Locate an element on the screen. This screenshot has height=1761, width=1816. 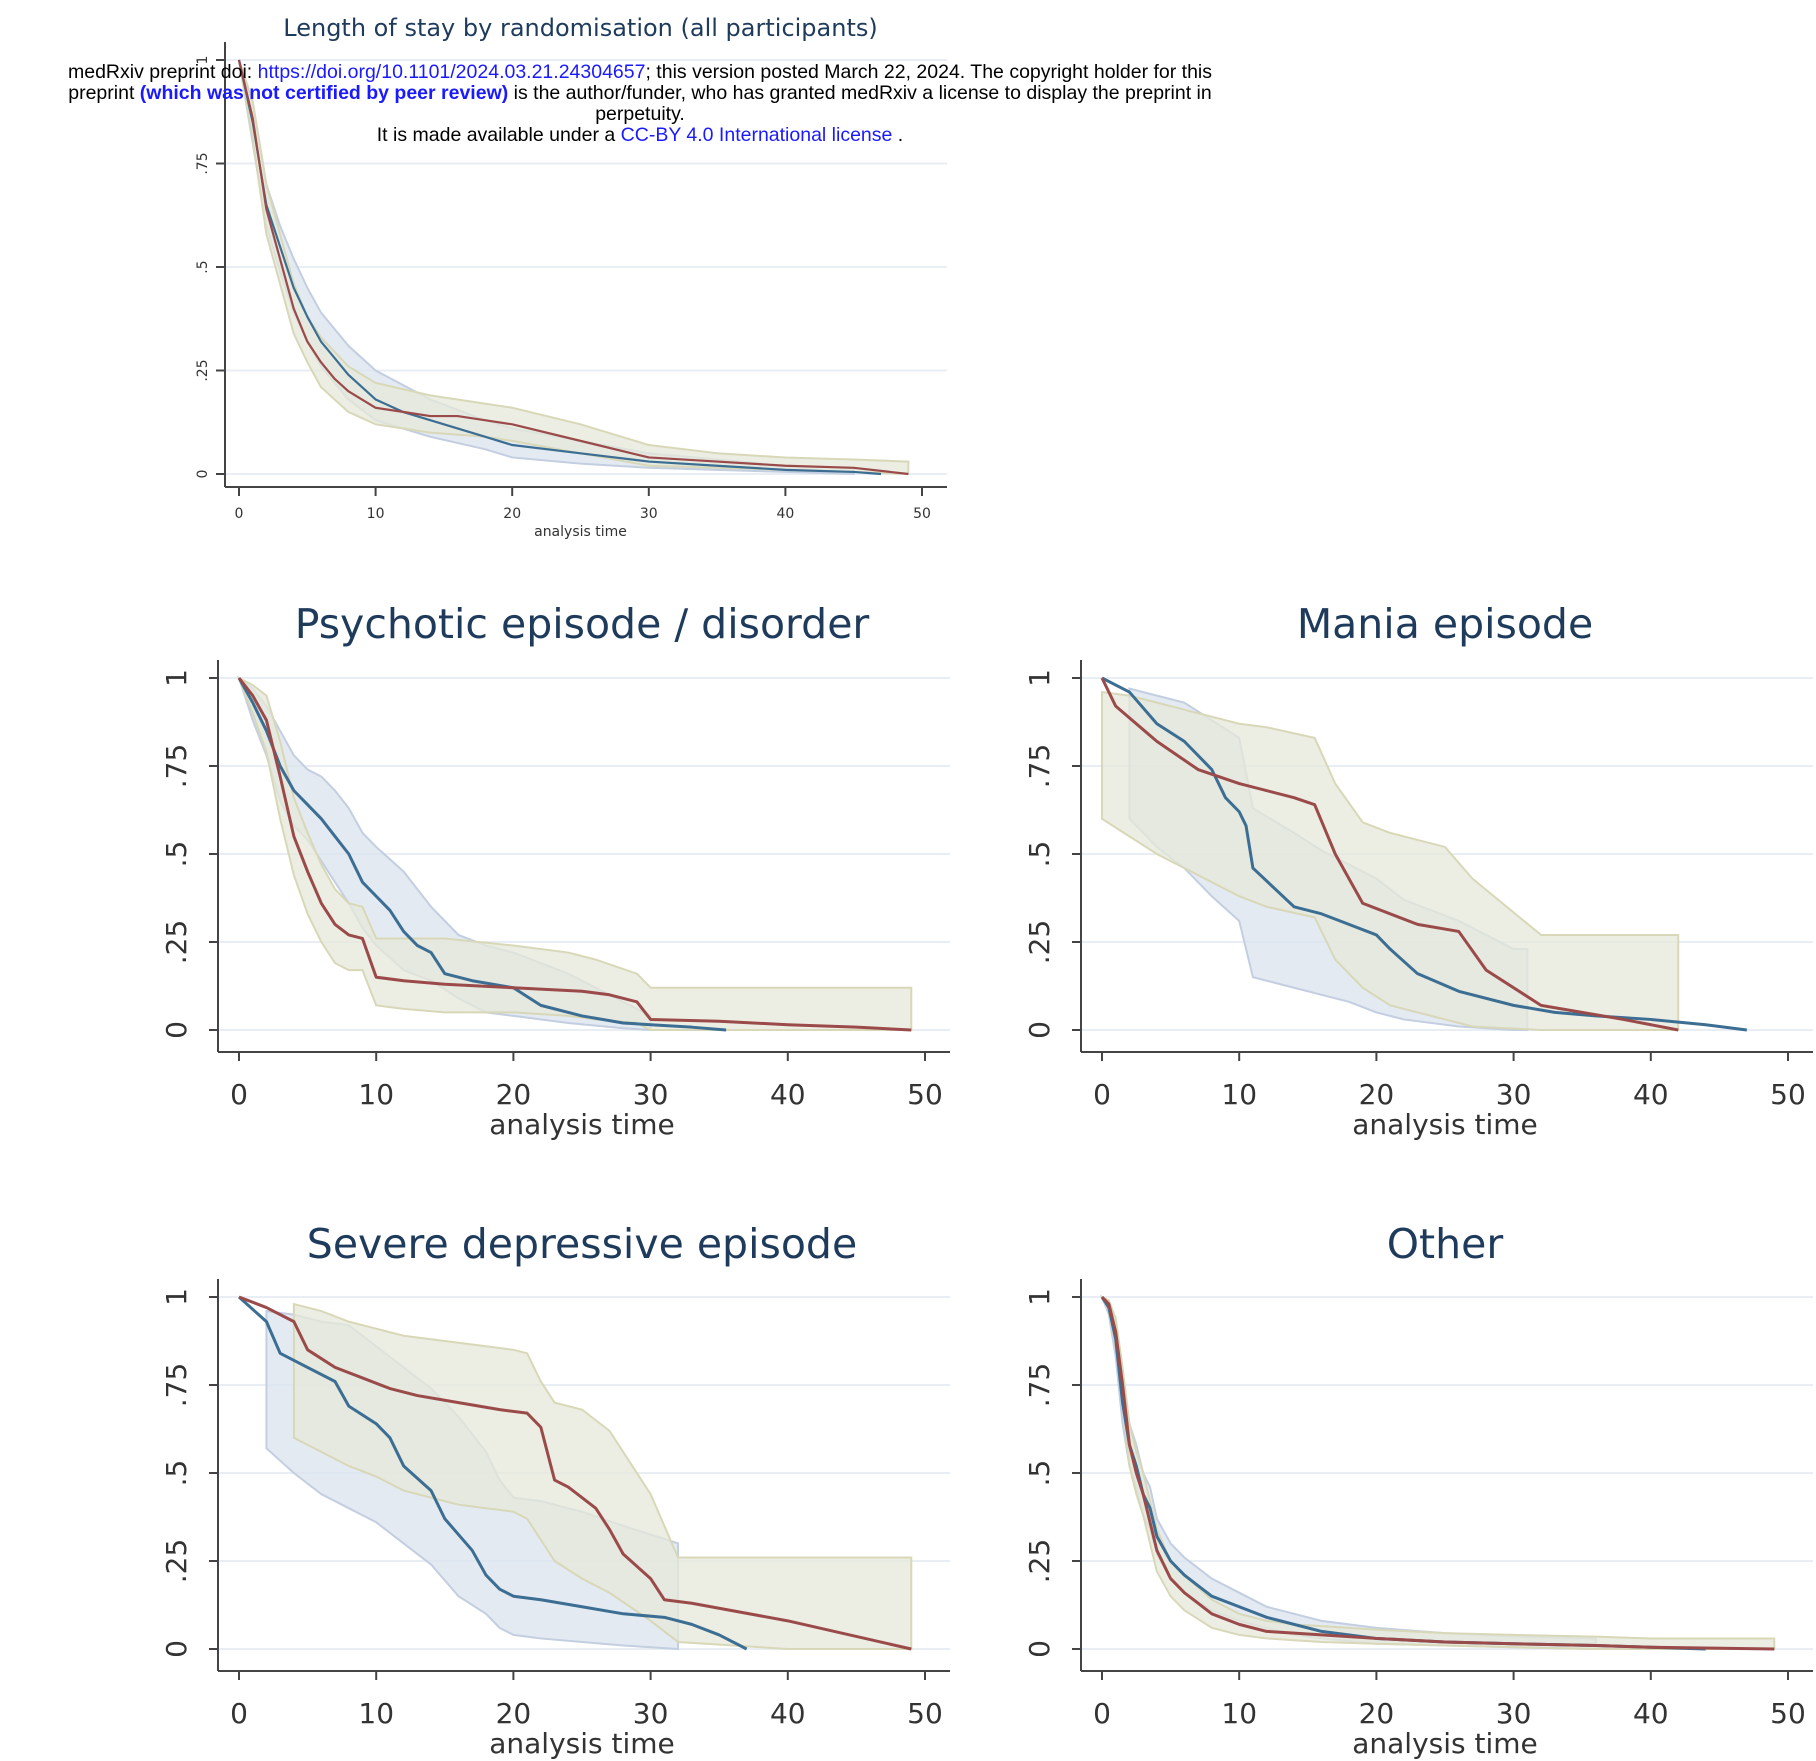
notice-end: . is located at coordinates (898, 135).